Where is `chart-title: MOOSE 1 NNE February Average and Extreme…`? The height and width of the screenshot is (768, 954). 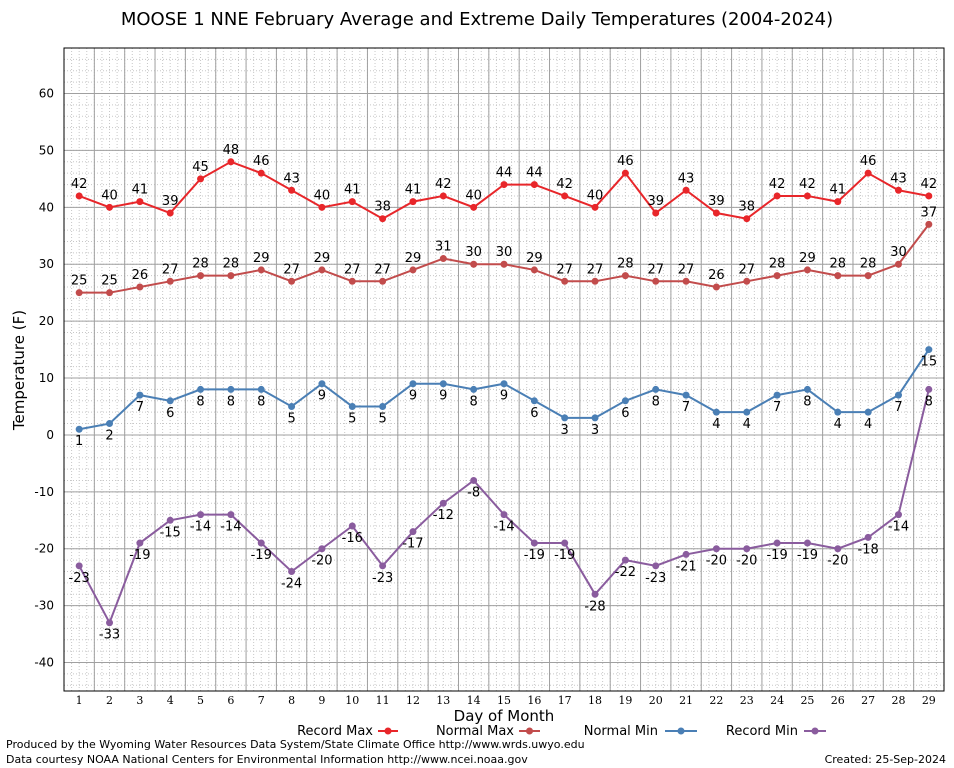 chart-title: MOOSE 1 NNE February Average and Extreme… is located at coordinates (477, 19).